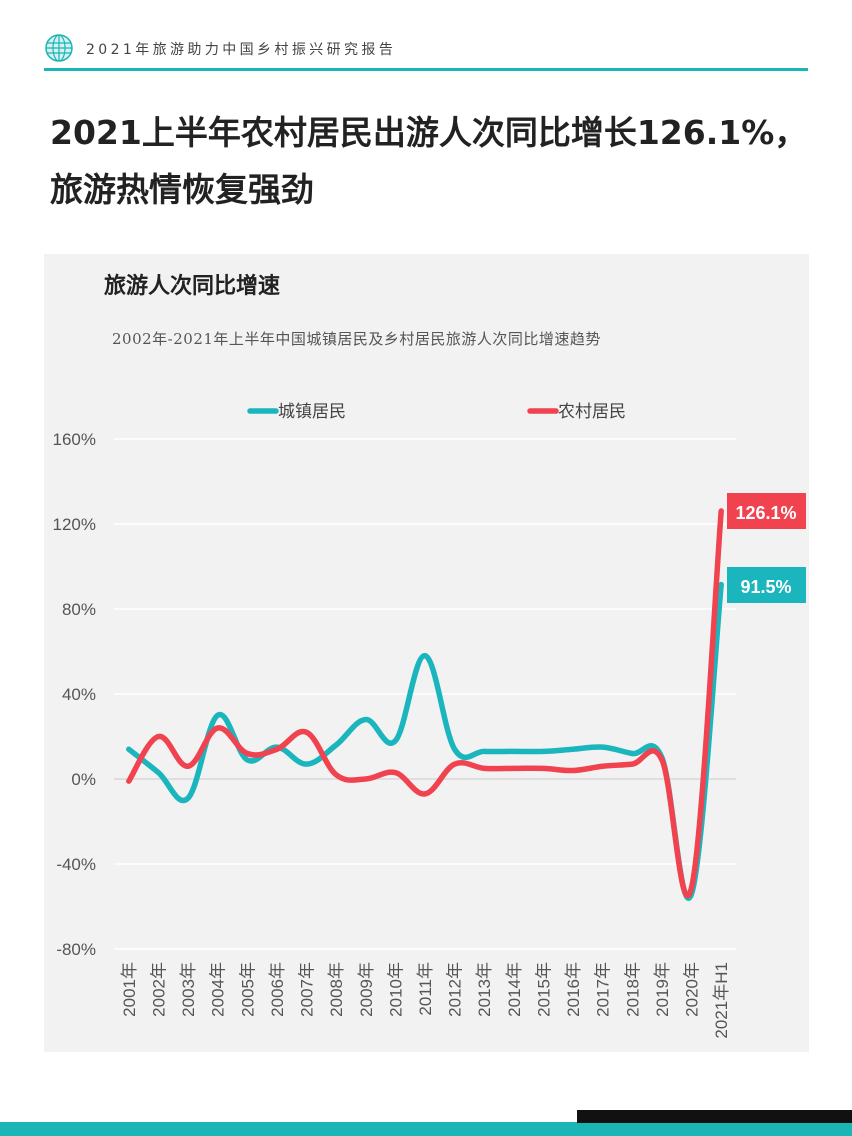  Describe the element at coordinates (79, 694) in the screenshot. I see `y-tick-label: 40%` at that location.